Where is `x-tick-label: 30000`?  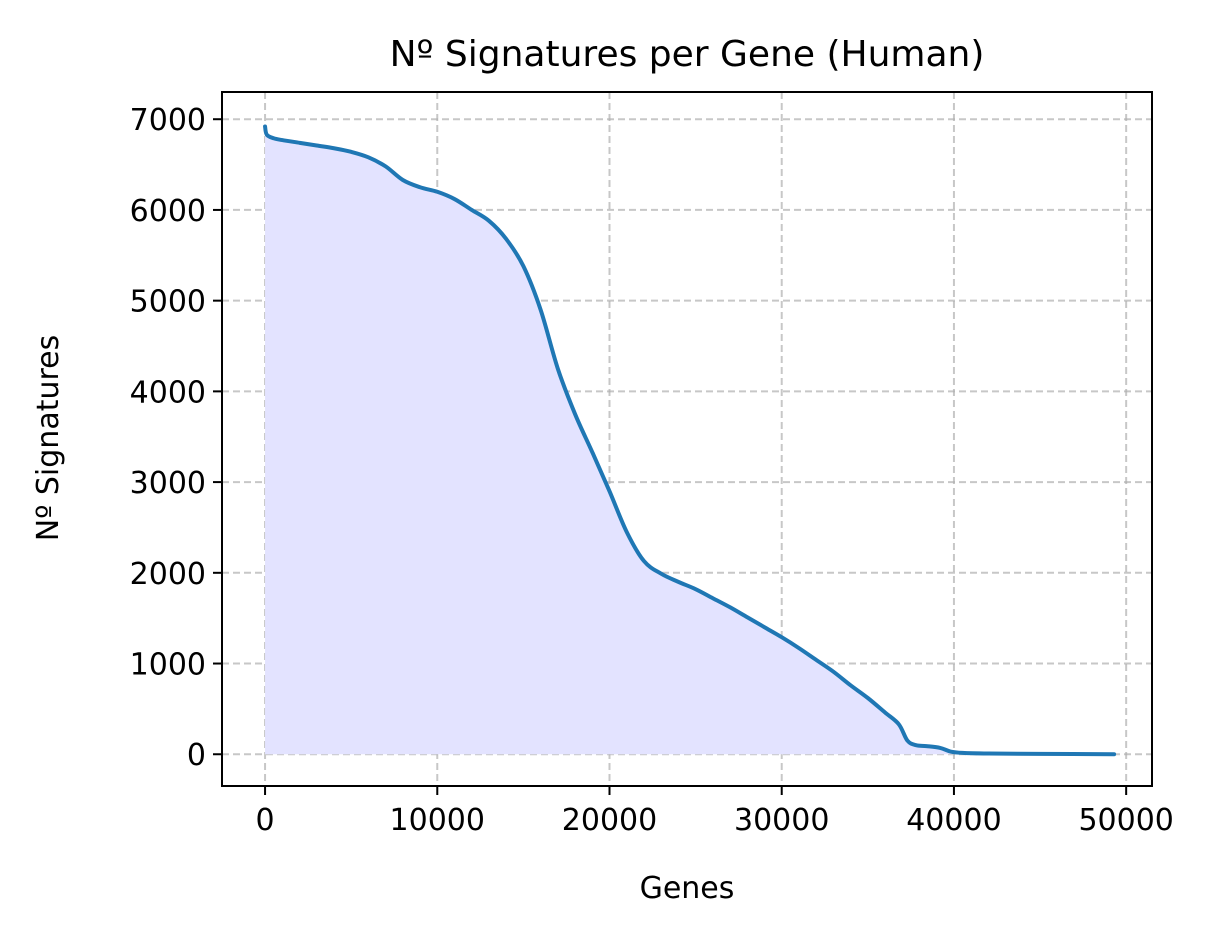
x-tick-label: 30000 is located at coordinates (781, 820).